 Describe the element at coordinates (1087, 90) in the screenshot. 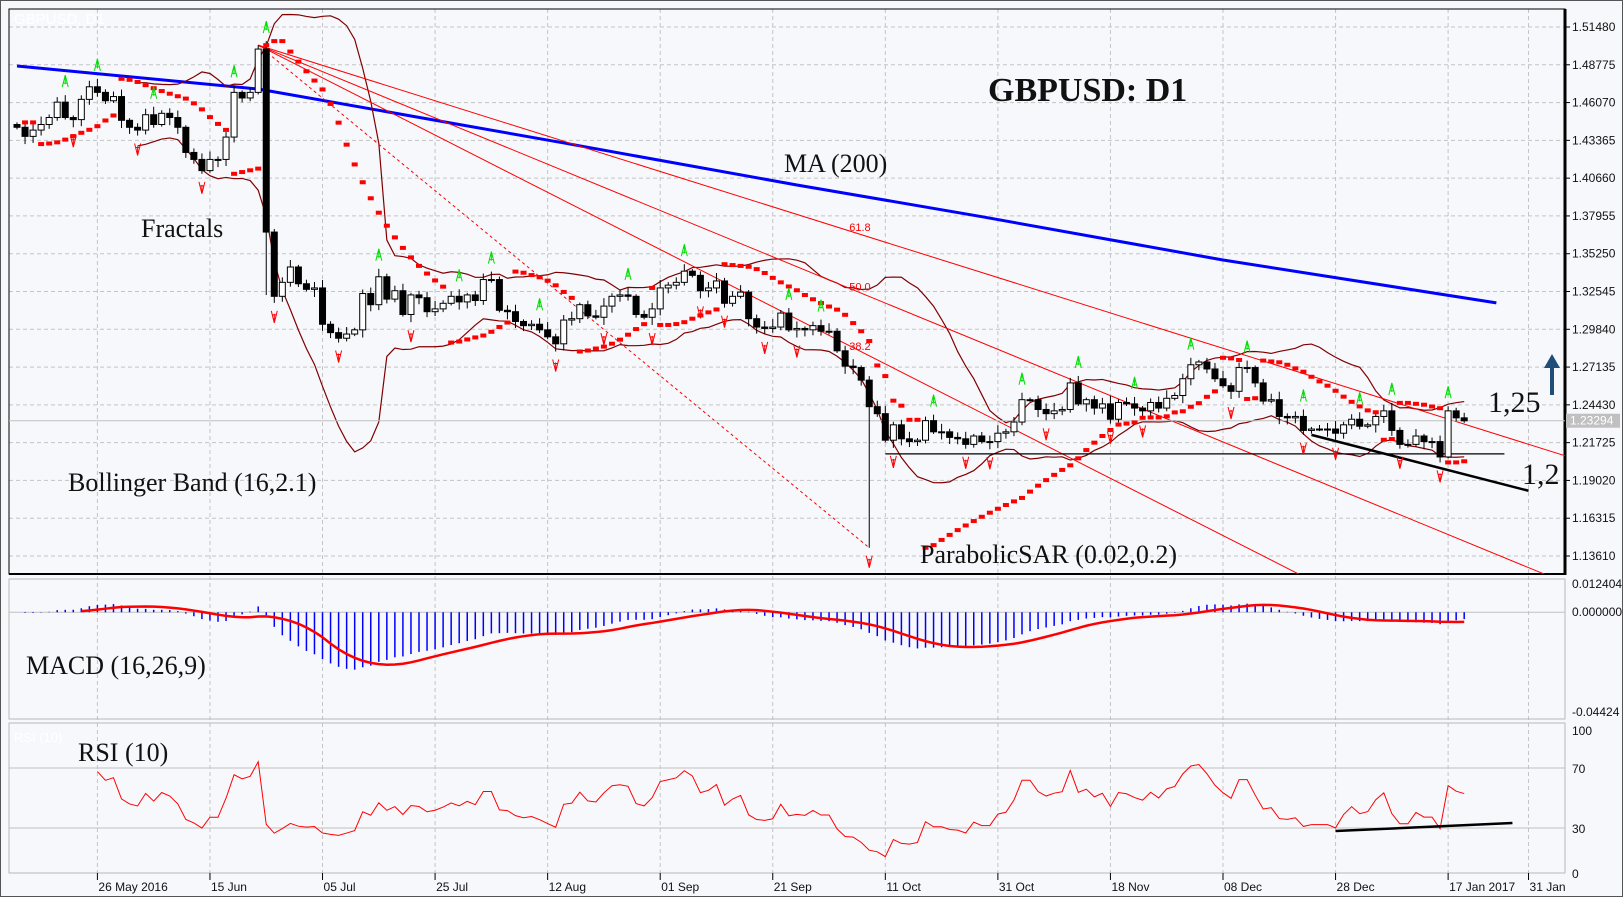

I see `chart-title: GBPUSD: D1` at that location.